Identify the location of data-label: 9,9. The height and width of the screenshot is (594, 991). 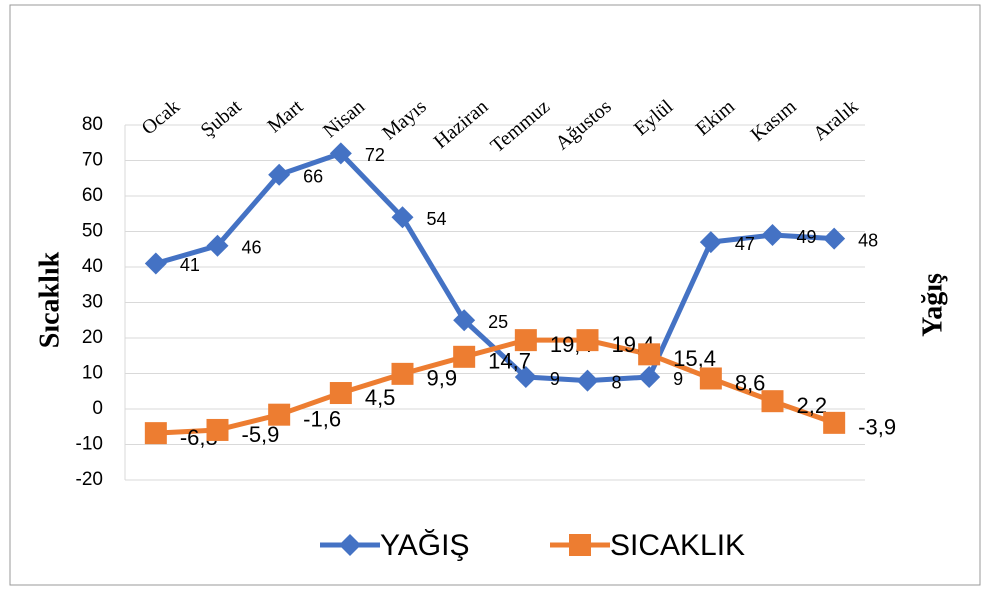
(442, 378).